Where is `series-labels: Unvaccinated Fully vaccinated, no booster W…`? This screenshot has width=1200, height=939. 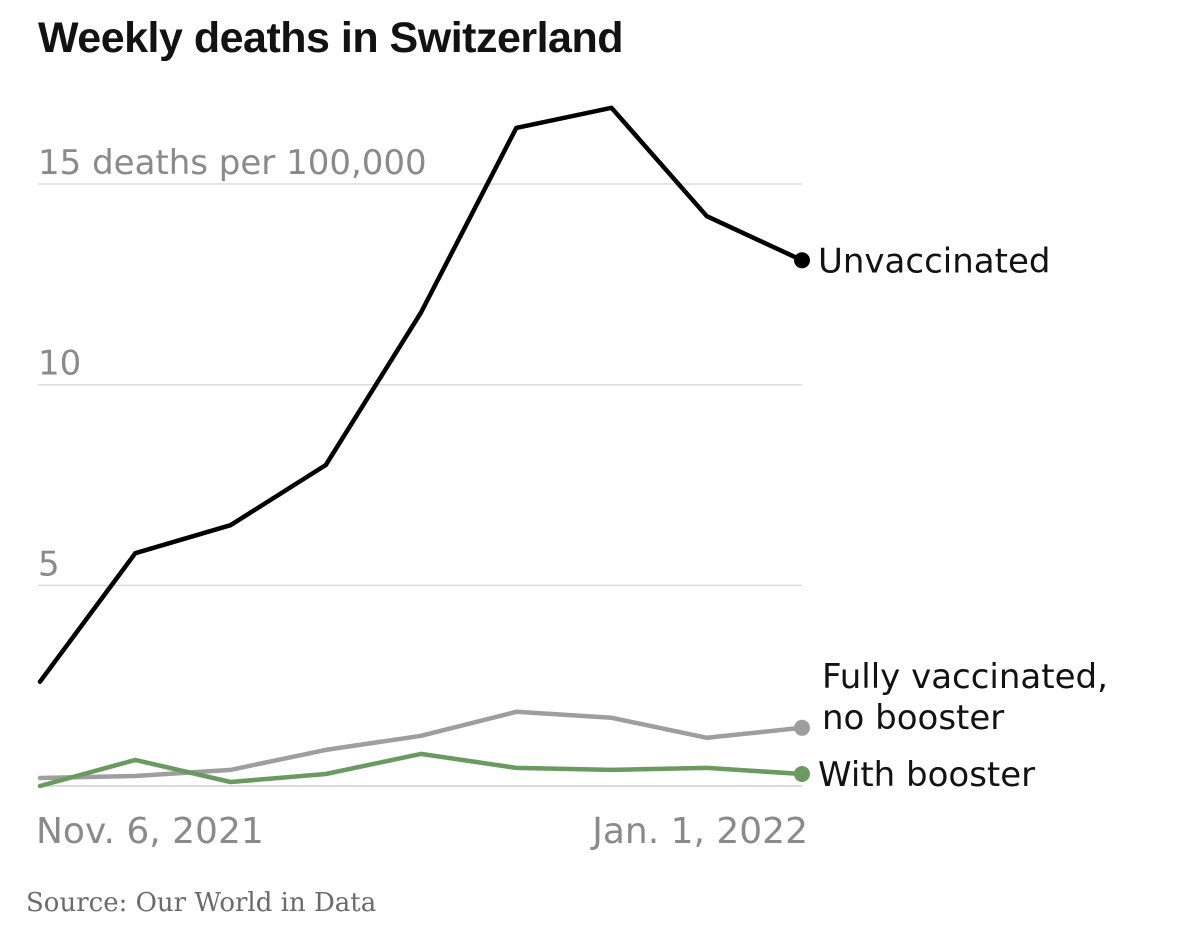
series-labels: Unvaccinated Fully vaccinated, no booster W… is located at coordinates (963, 518).